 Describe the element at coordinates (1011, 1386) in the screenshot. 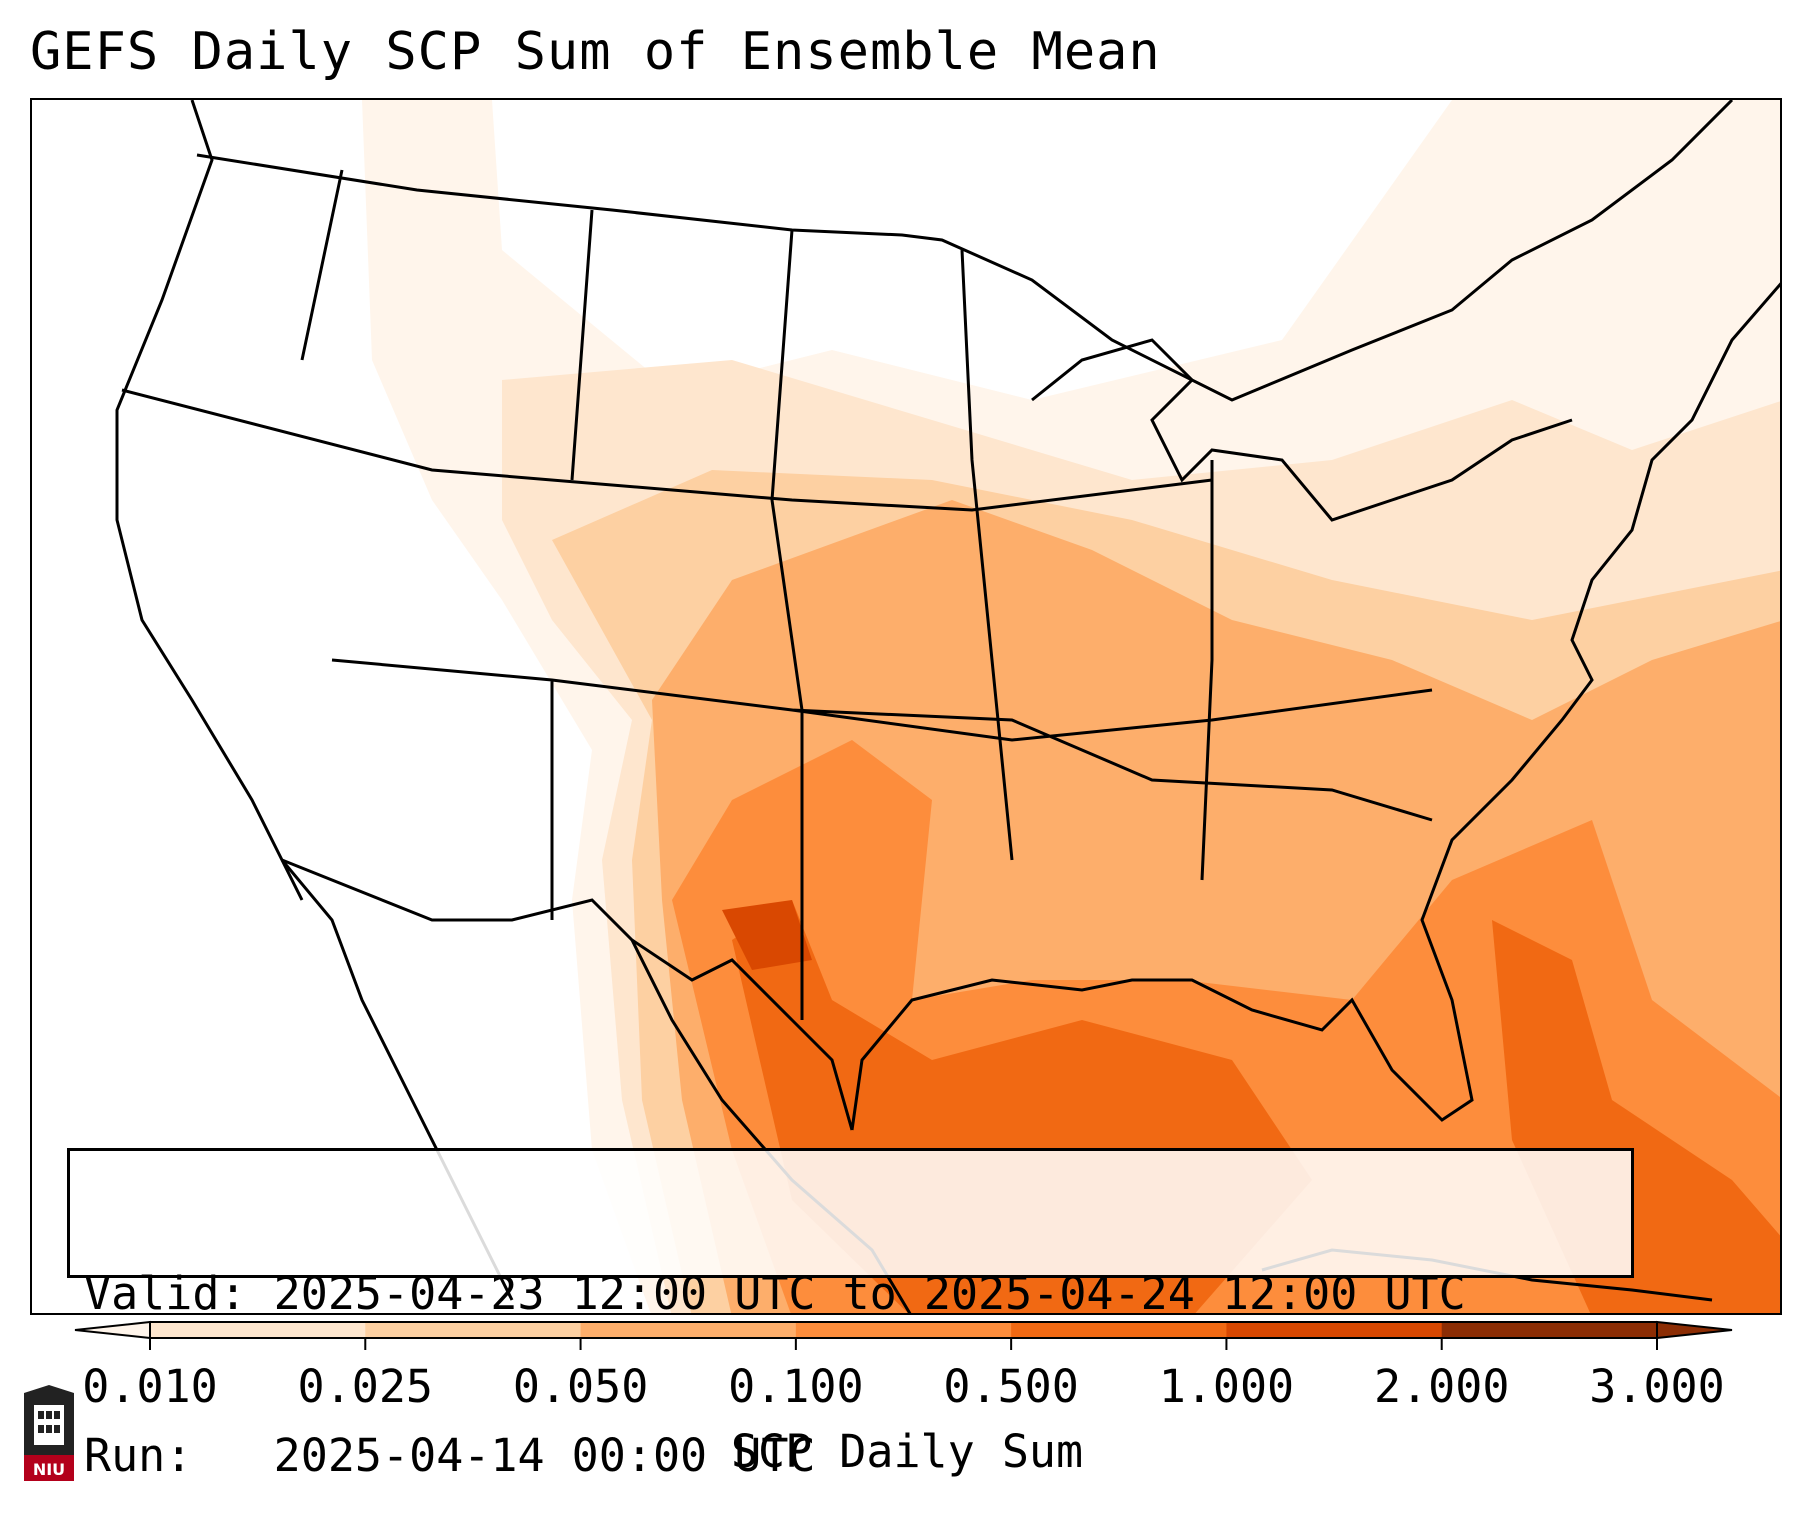

I see `colorbar-tick-label: 0.500` at that location.